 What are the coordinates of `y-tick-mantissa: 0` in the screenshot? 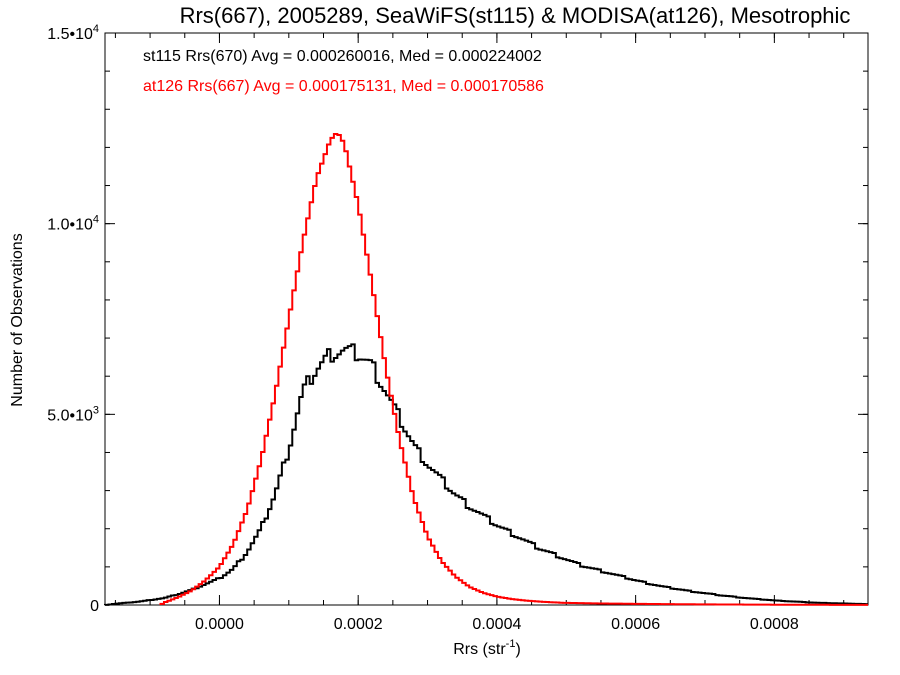 It's located at (94, 606).